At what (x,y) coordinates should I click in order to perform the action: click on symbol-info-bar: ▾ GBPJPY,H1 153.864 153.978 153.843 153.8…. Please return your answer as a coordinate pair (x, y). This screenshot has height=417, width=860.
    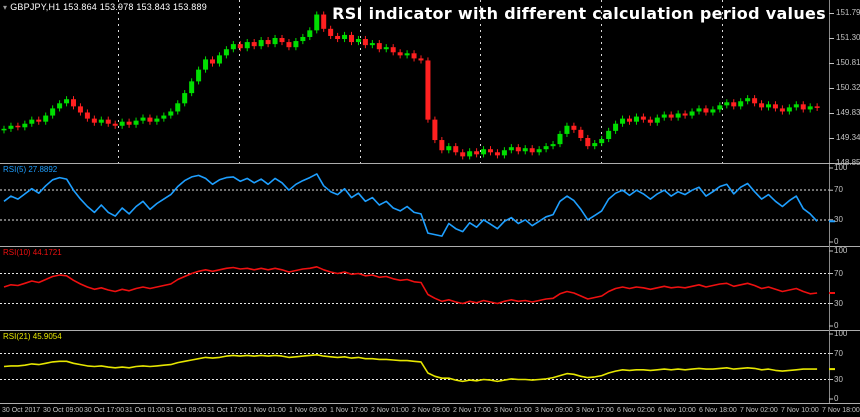
    Looking at the image, I should click on (105, 7).